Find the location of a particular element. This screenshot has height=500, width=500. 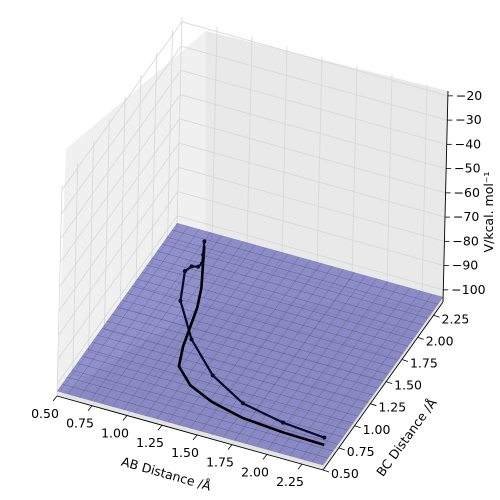

z-tick-label: −90 is located at coordinates (465, 265).